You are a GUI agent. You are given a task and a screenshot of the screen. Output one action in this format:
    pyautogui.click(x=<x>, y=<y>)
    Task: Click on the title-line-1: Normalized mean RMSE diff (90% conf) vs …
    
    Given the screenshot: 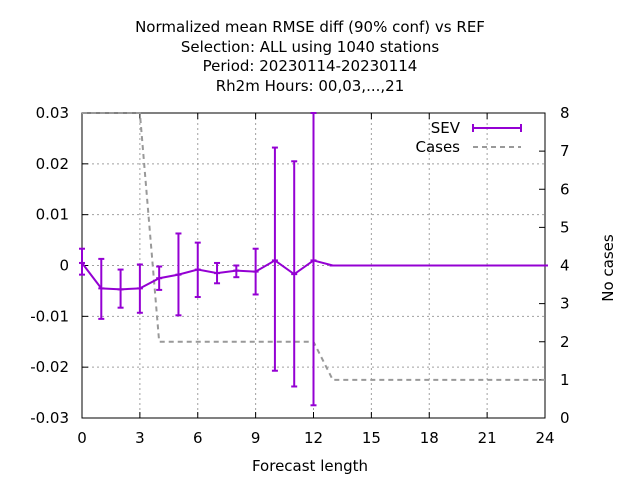 What is the action you would take?
    pyautogui.click(x=310, y=27)
    